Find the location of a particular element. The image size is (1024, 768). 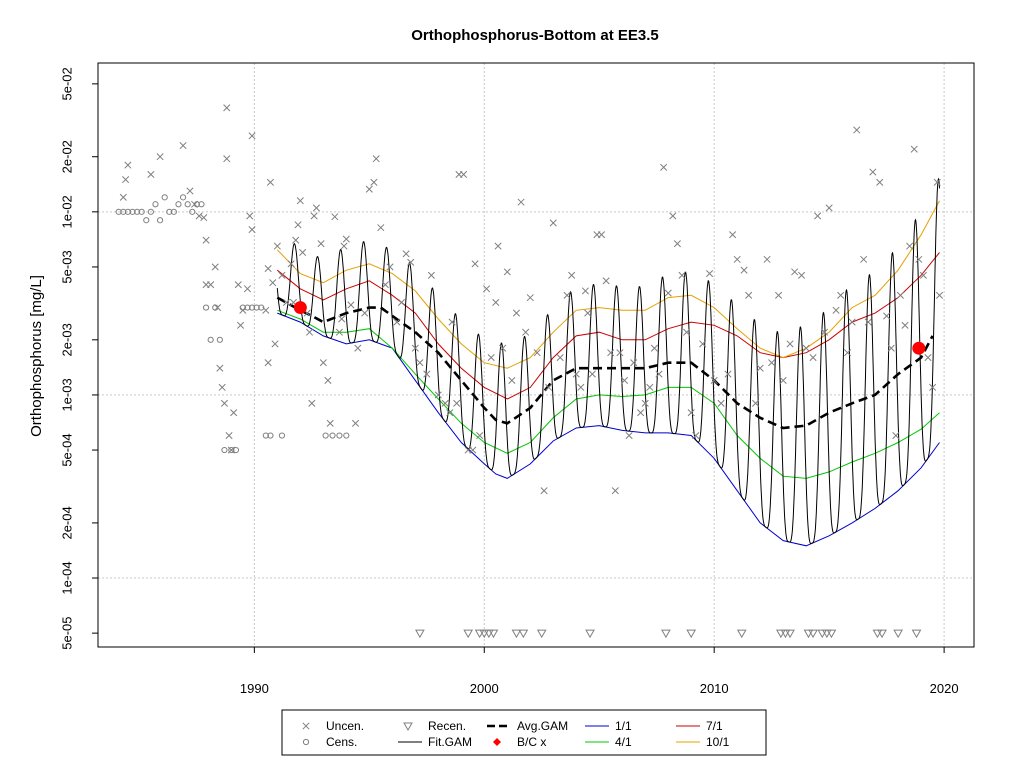

y-tick-label: 1e-04 is located at coordinates (66, 577).